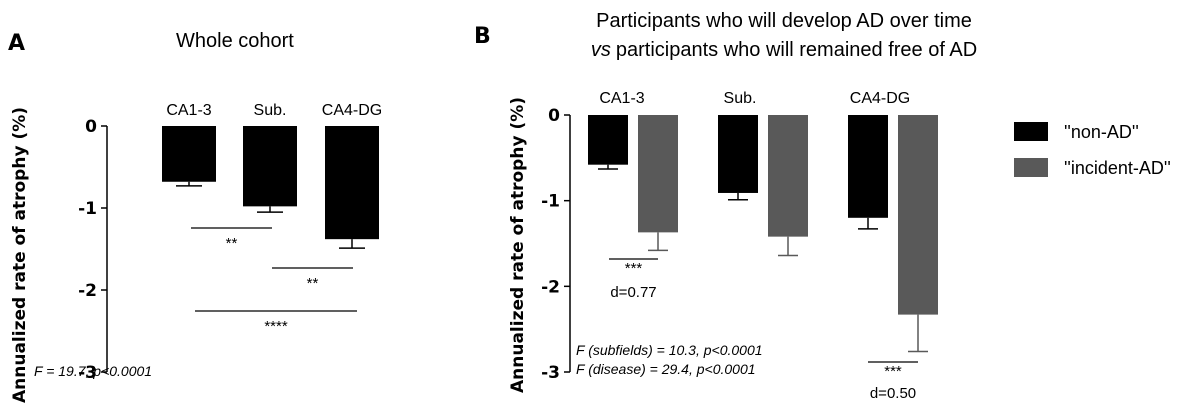  Describe the element at coordinates (87, 209) in the screenshot. I see `panel-a-y-tick-label: -1` at that location.